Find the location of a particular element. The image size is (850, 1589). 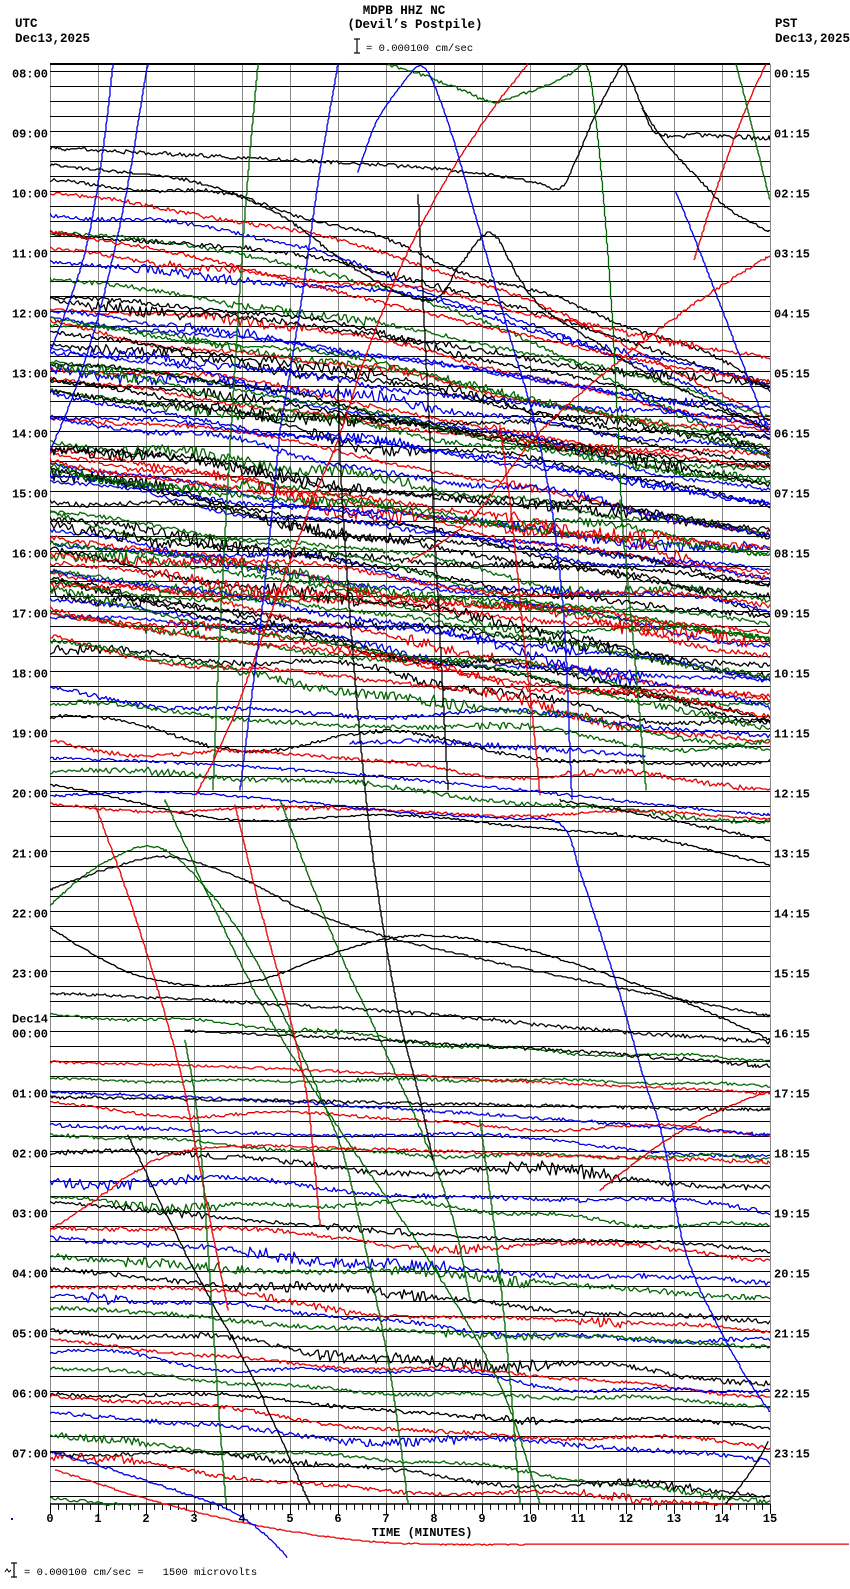

svg-text: 3 is located at coordinates (193, 1519).